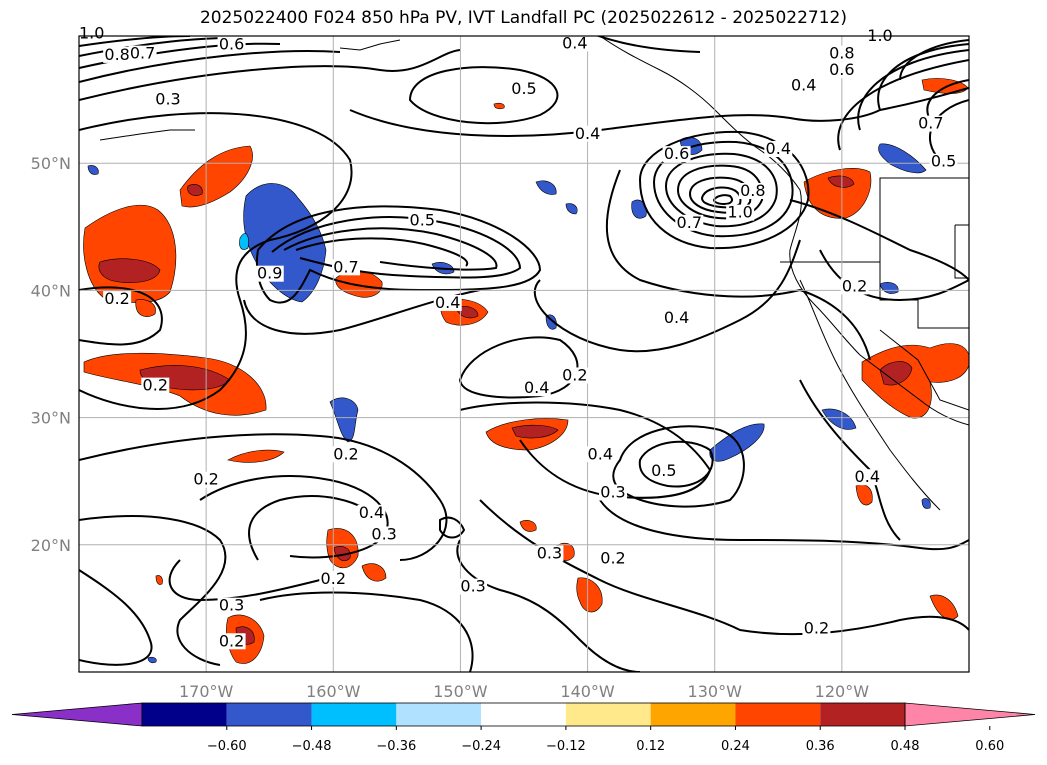  What do you see at coordinates (989, 746) in the screenshot?
I see `colorbar-tick-label: 0.60` at bounding box center [989, 746].